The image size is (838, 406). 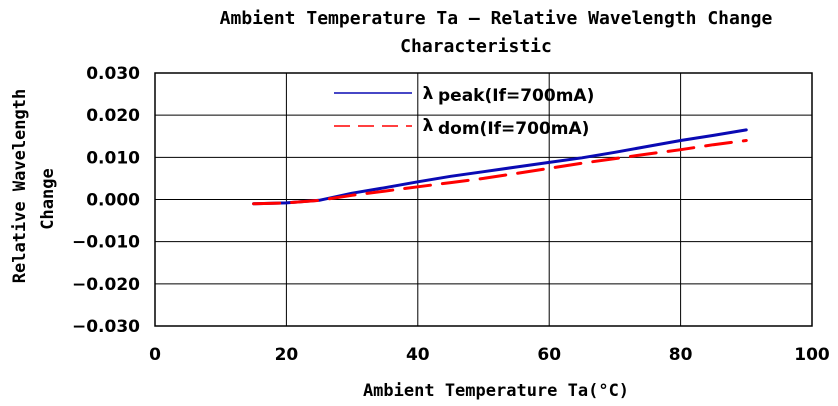 I want to click on y-tick-label-2: 0.010, so click(x=113, y=158).